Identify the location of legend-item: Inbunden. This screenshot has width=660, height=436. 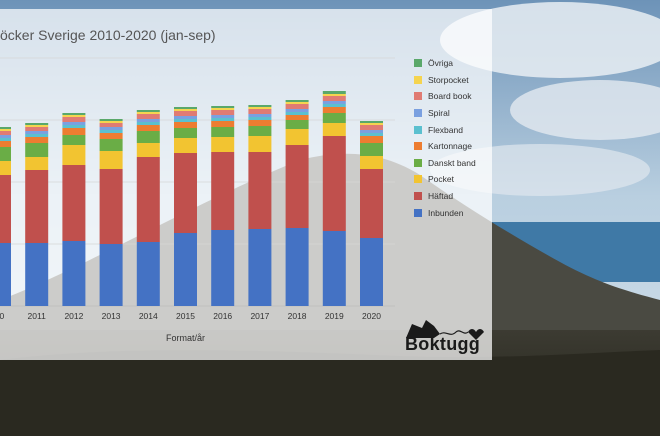
(445, 212).